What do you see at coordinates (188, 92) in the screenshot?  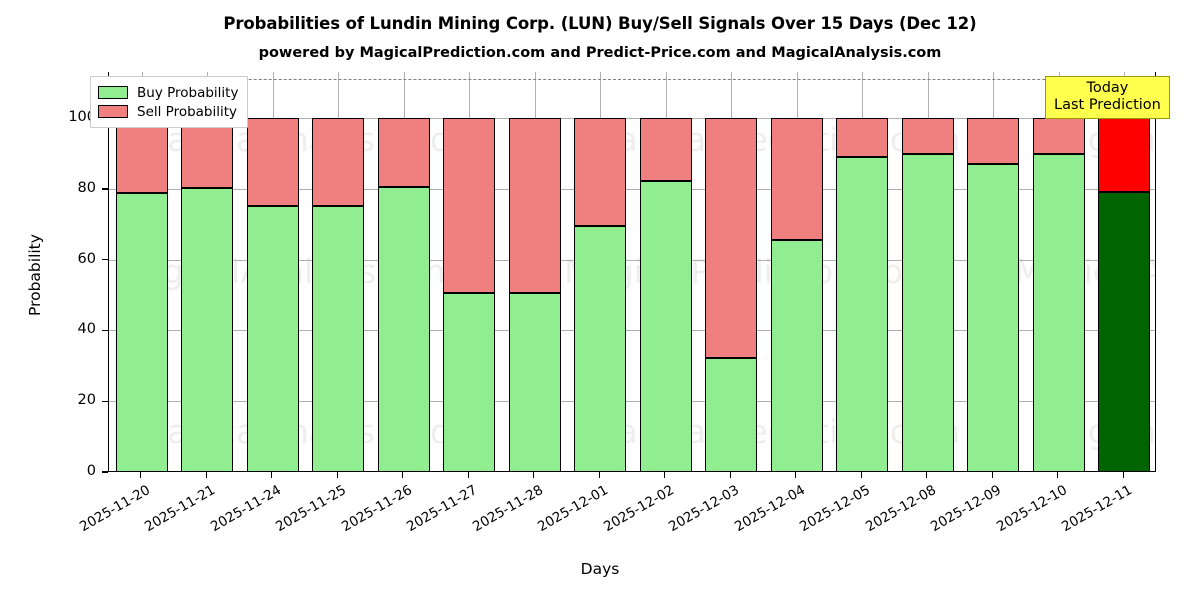 I see `legend-label-buy: Buy Probability` at bounding box center [188, 92].